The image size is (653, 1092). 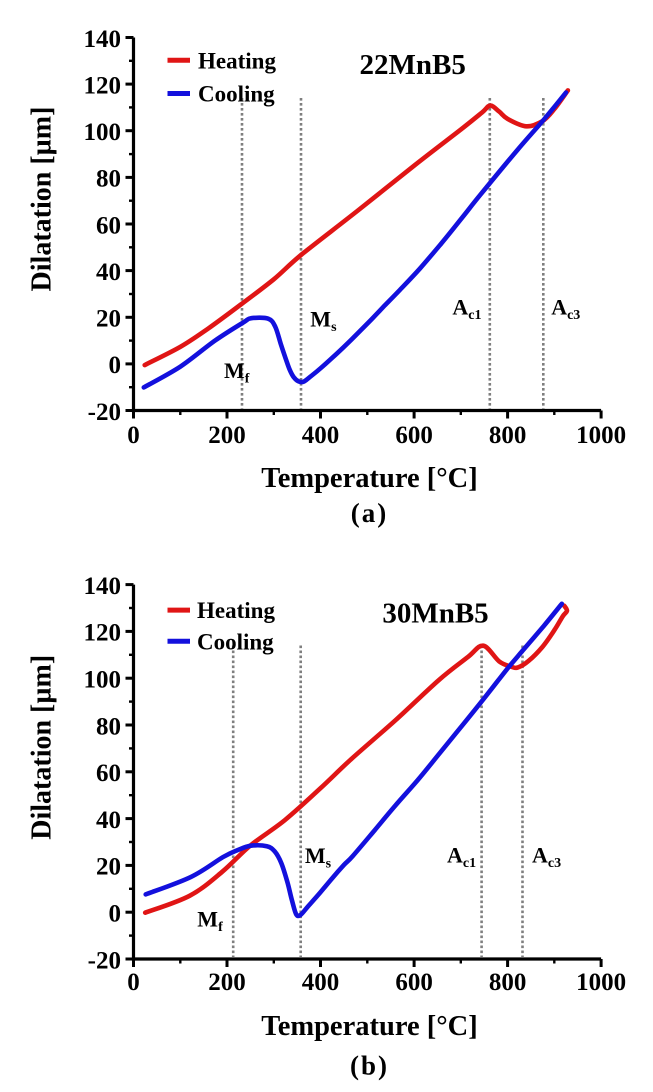 I want to click on svg-text: 22MnB5, so click(x=413, y=65).